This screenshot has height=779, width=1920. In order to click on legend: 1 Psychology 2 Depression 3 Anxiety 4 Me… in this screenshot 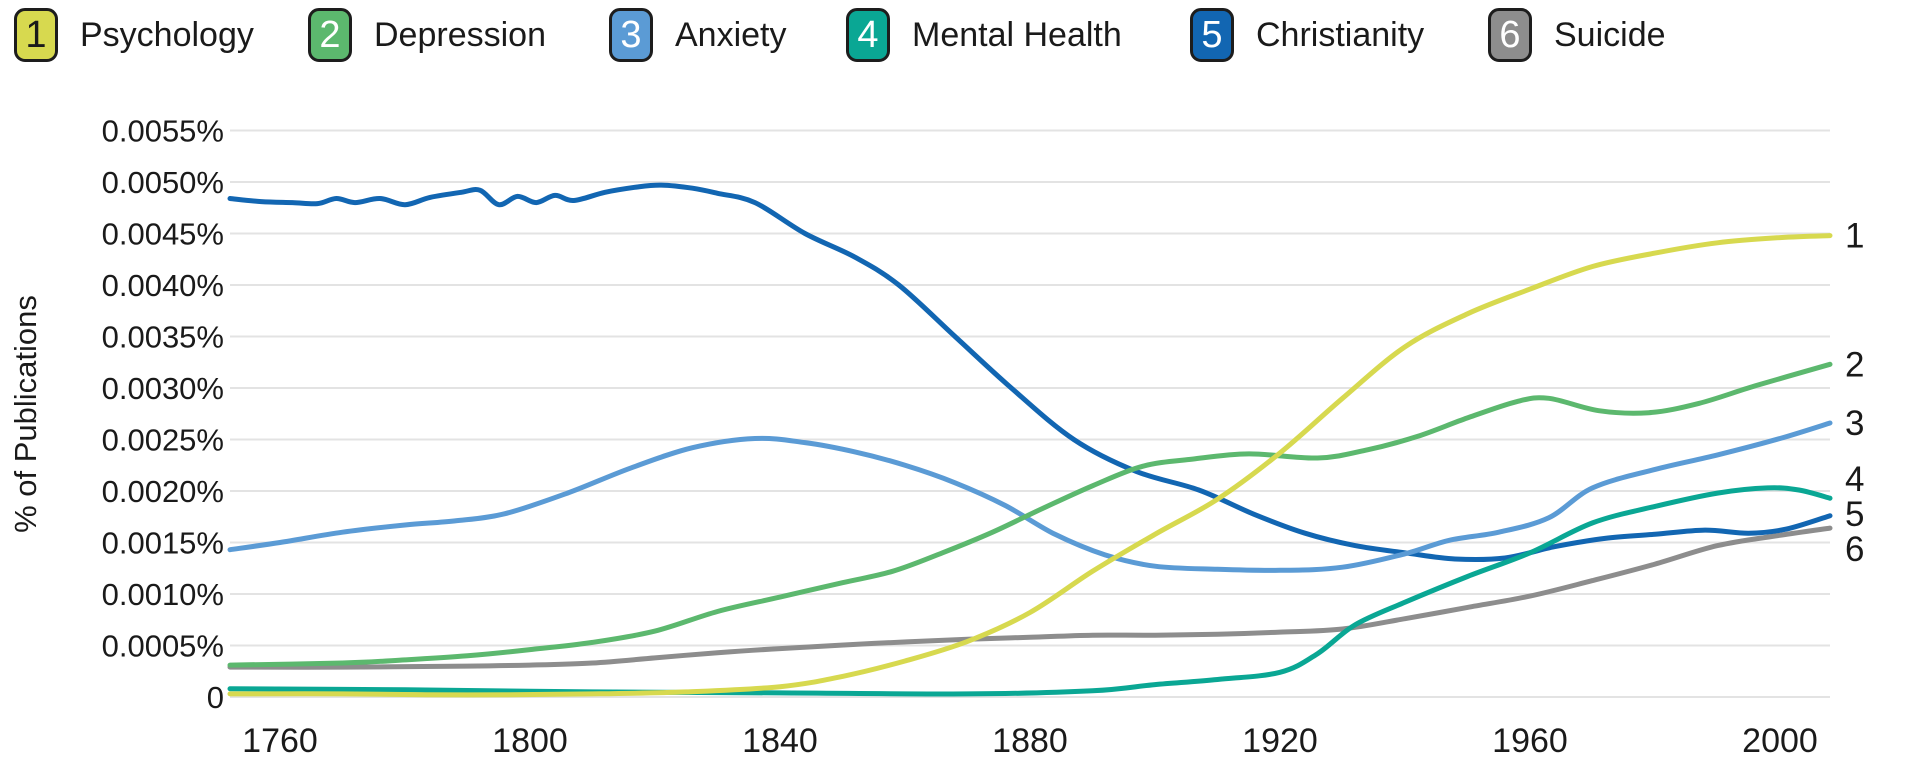, I will do `click(960, 36)`.